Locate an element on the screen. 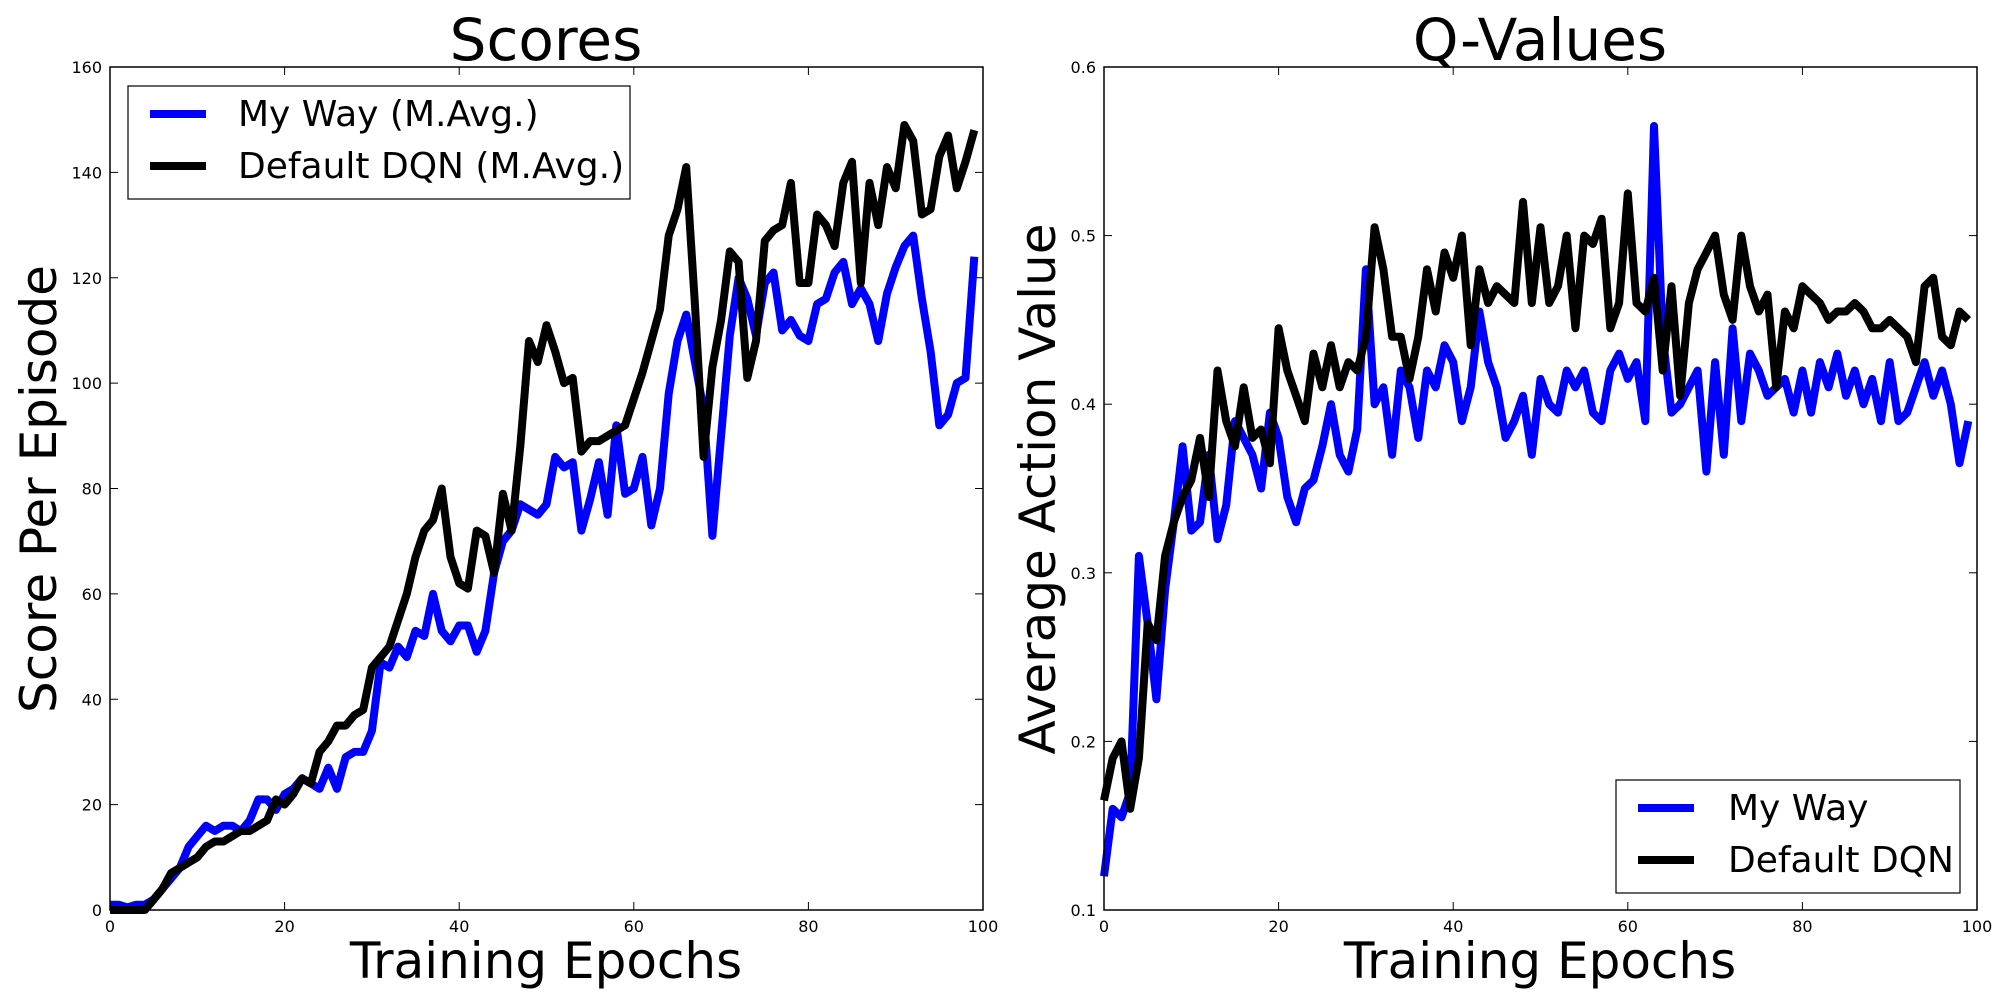  q-values-y-tick-label: 0.1 is located at coordinates (1083, 910).